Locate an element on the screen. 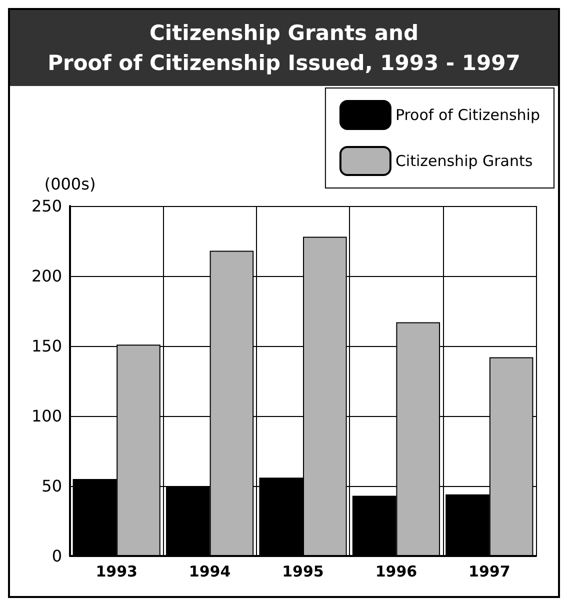 The width and height of the screenshot is (566, 606). x-tick-label: 1997 is located at coordinates (489, 571).